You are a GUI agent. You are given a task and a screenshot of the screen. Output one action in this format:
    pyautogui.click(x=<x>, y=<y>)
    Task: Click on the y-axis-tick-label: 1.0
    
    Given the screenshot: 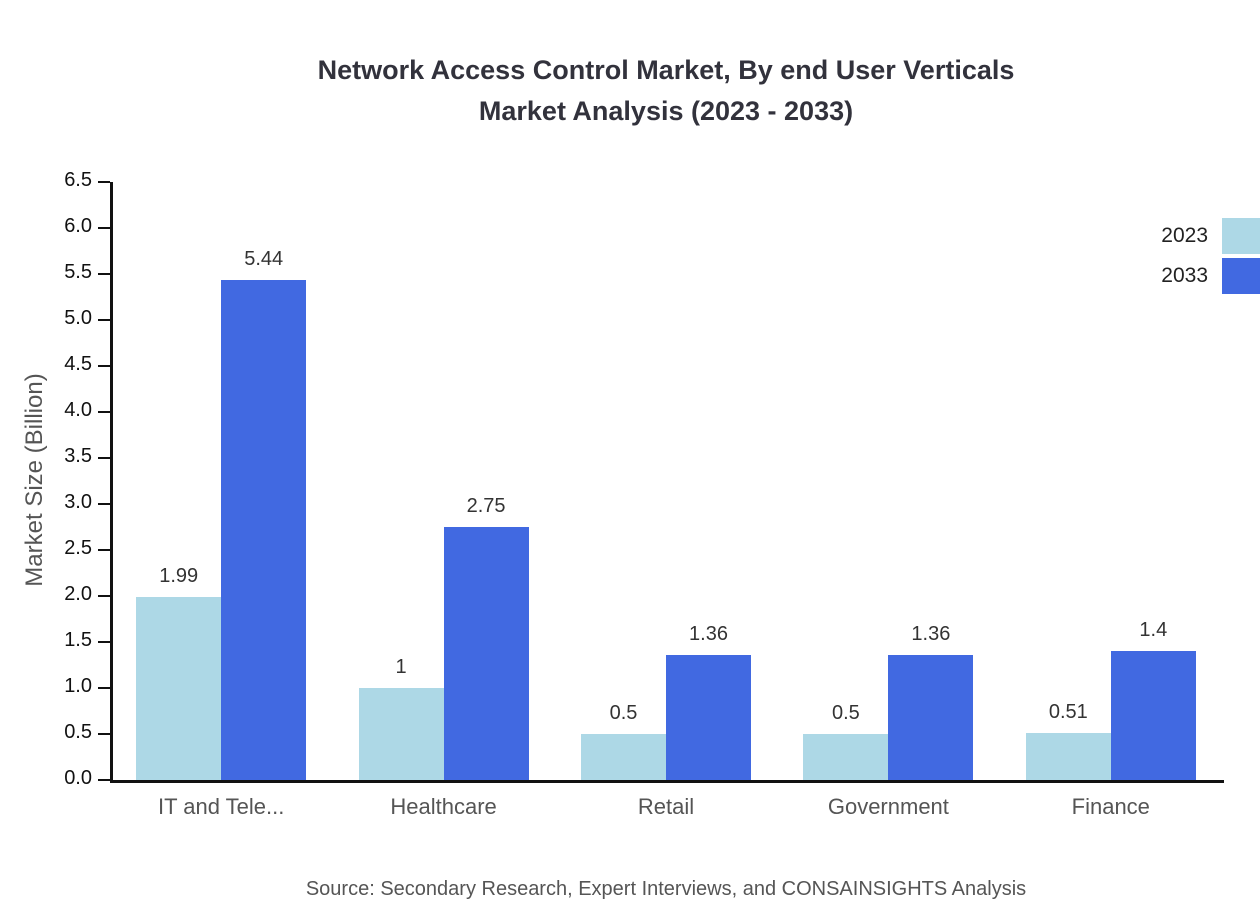 What is the action you would take?
    pyautogui.click(x=78, y=686)
    